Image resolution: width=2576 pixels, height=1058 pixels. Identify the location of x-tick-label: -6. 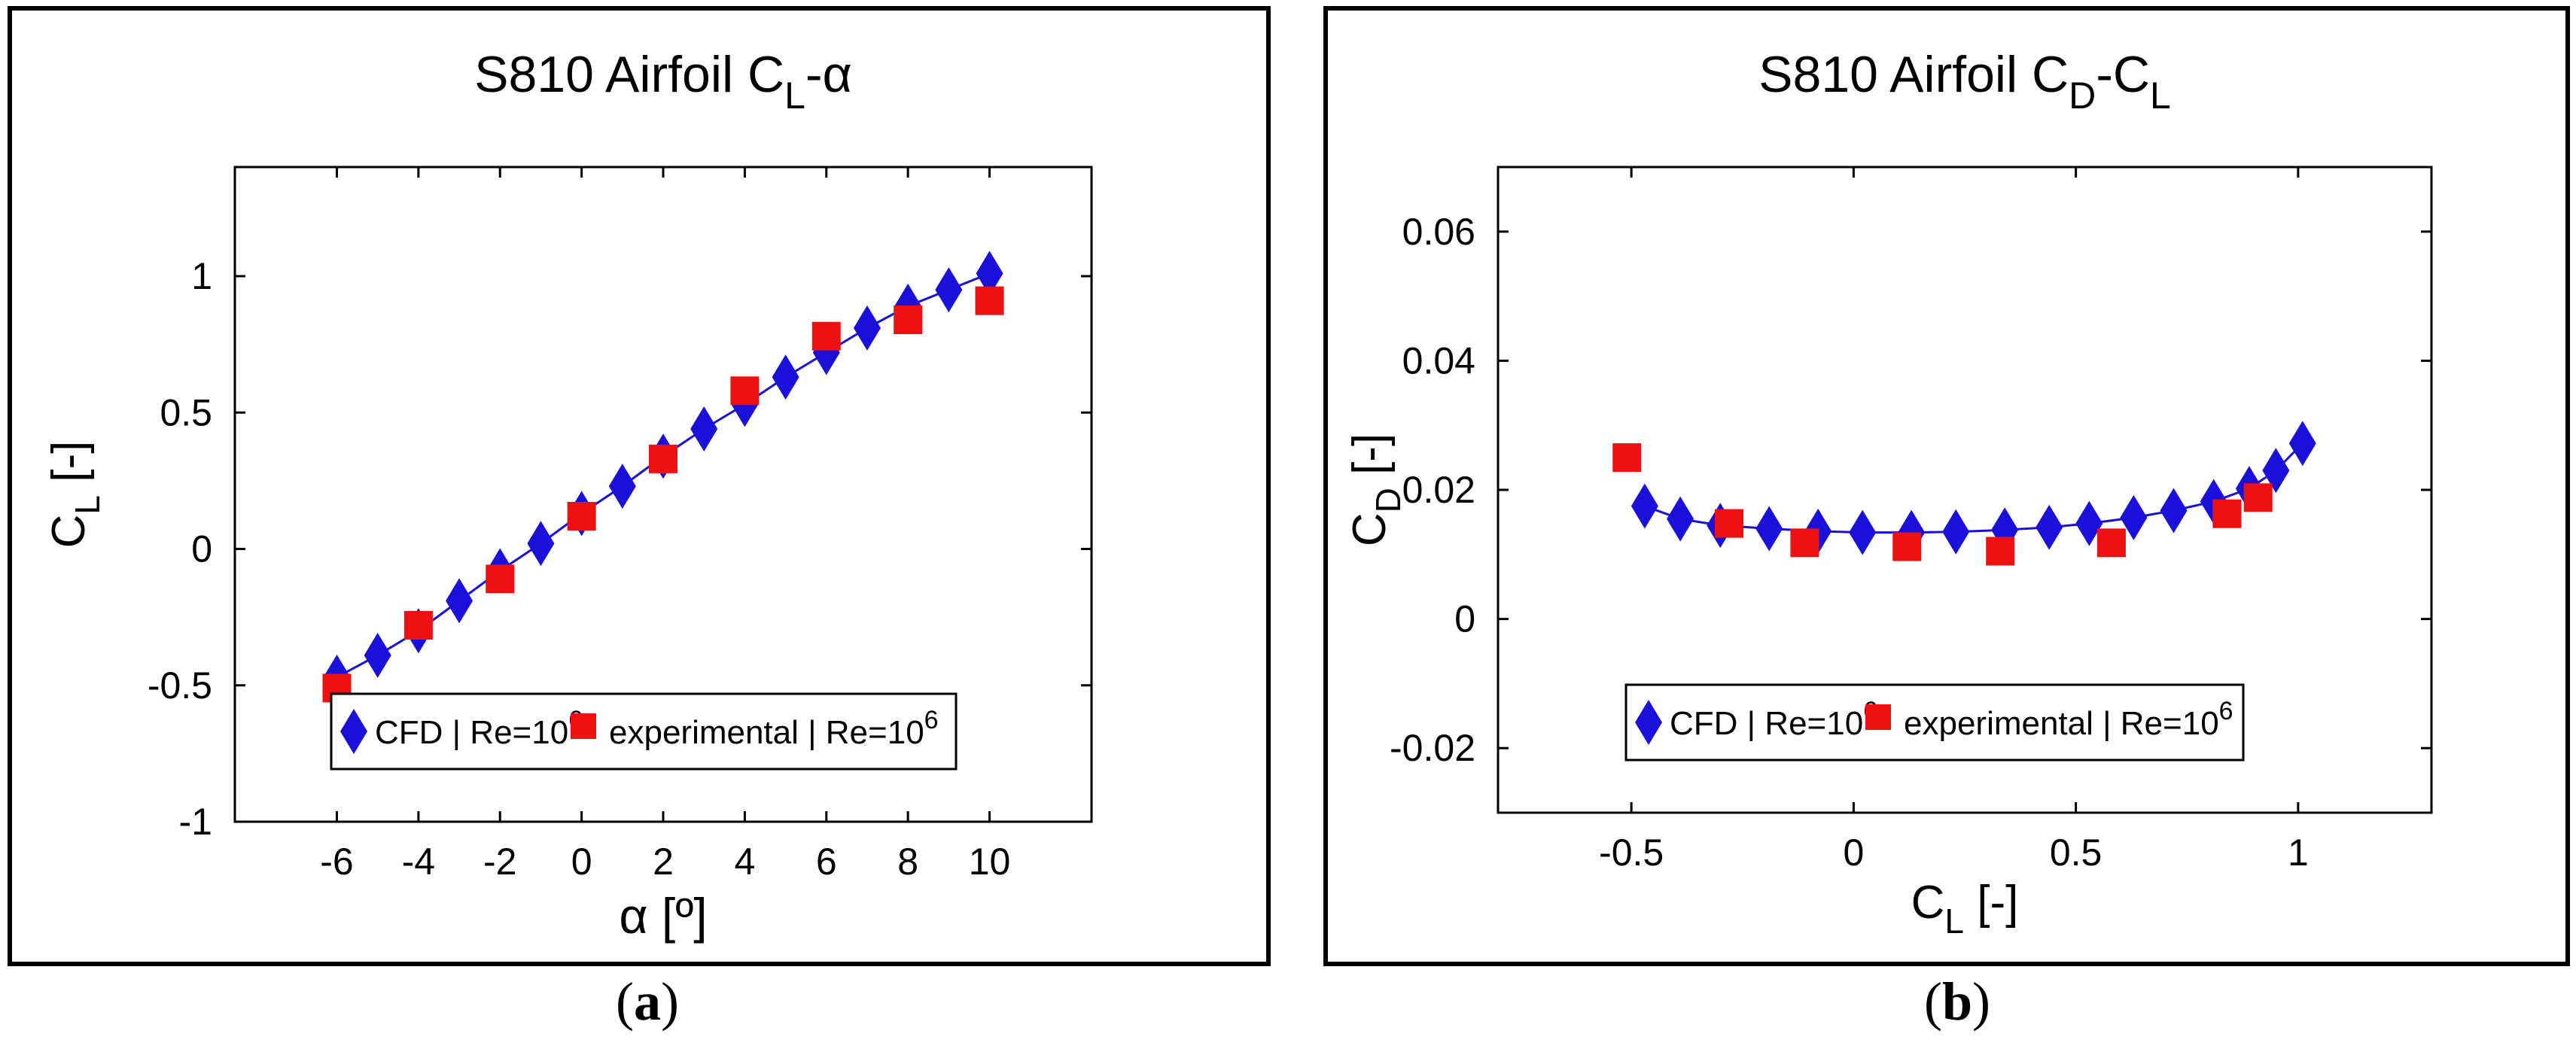
(337, 862).